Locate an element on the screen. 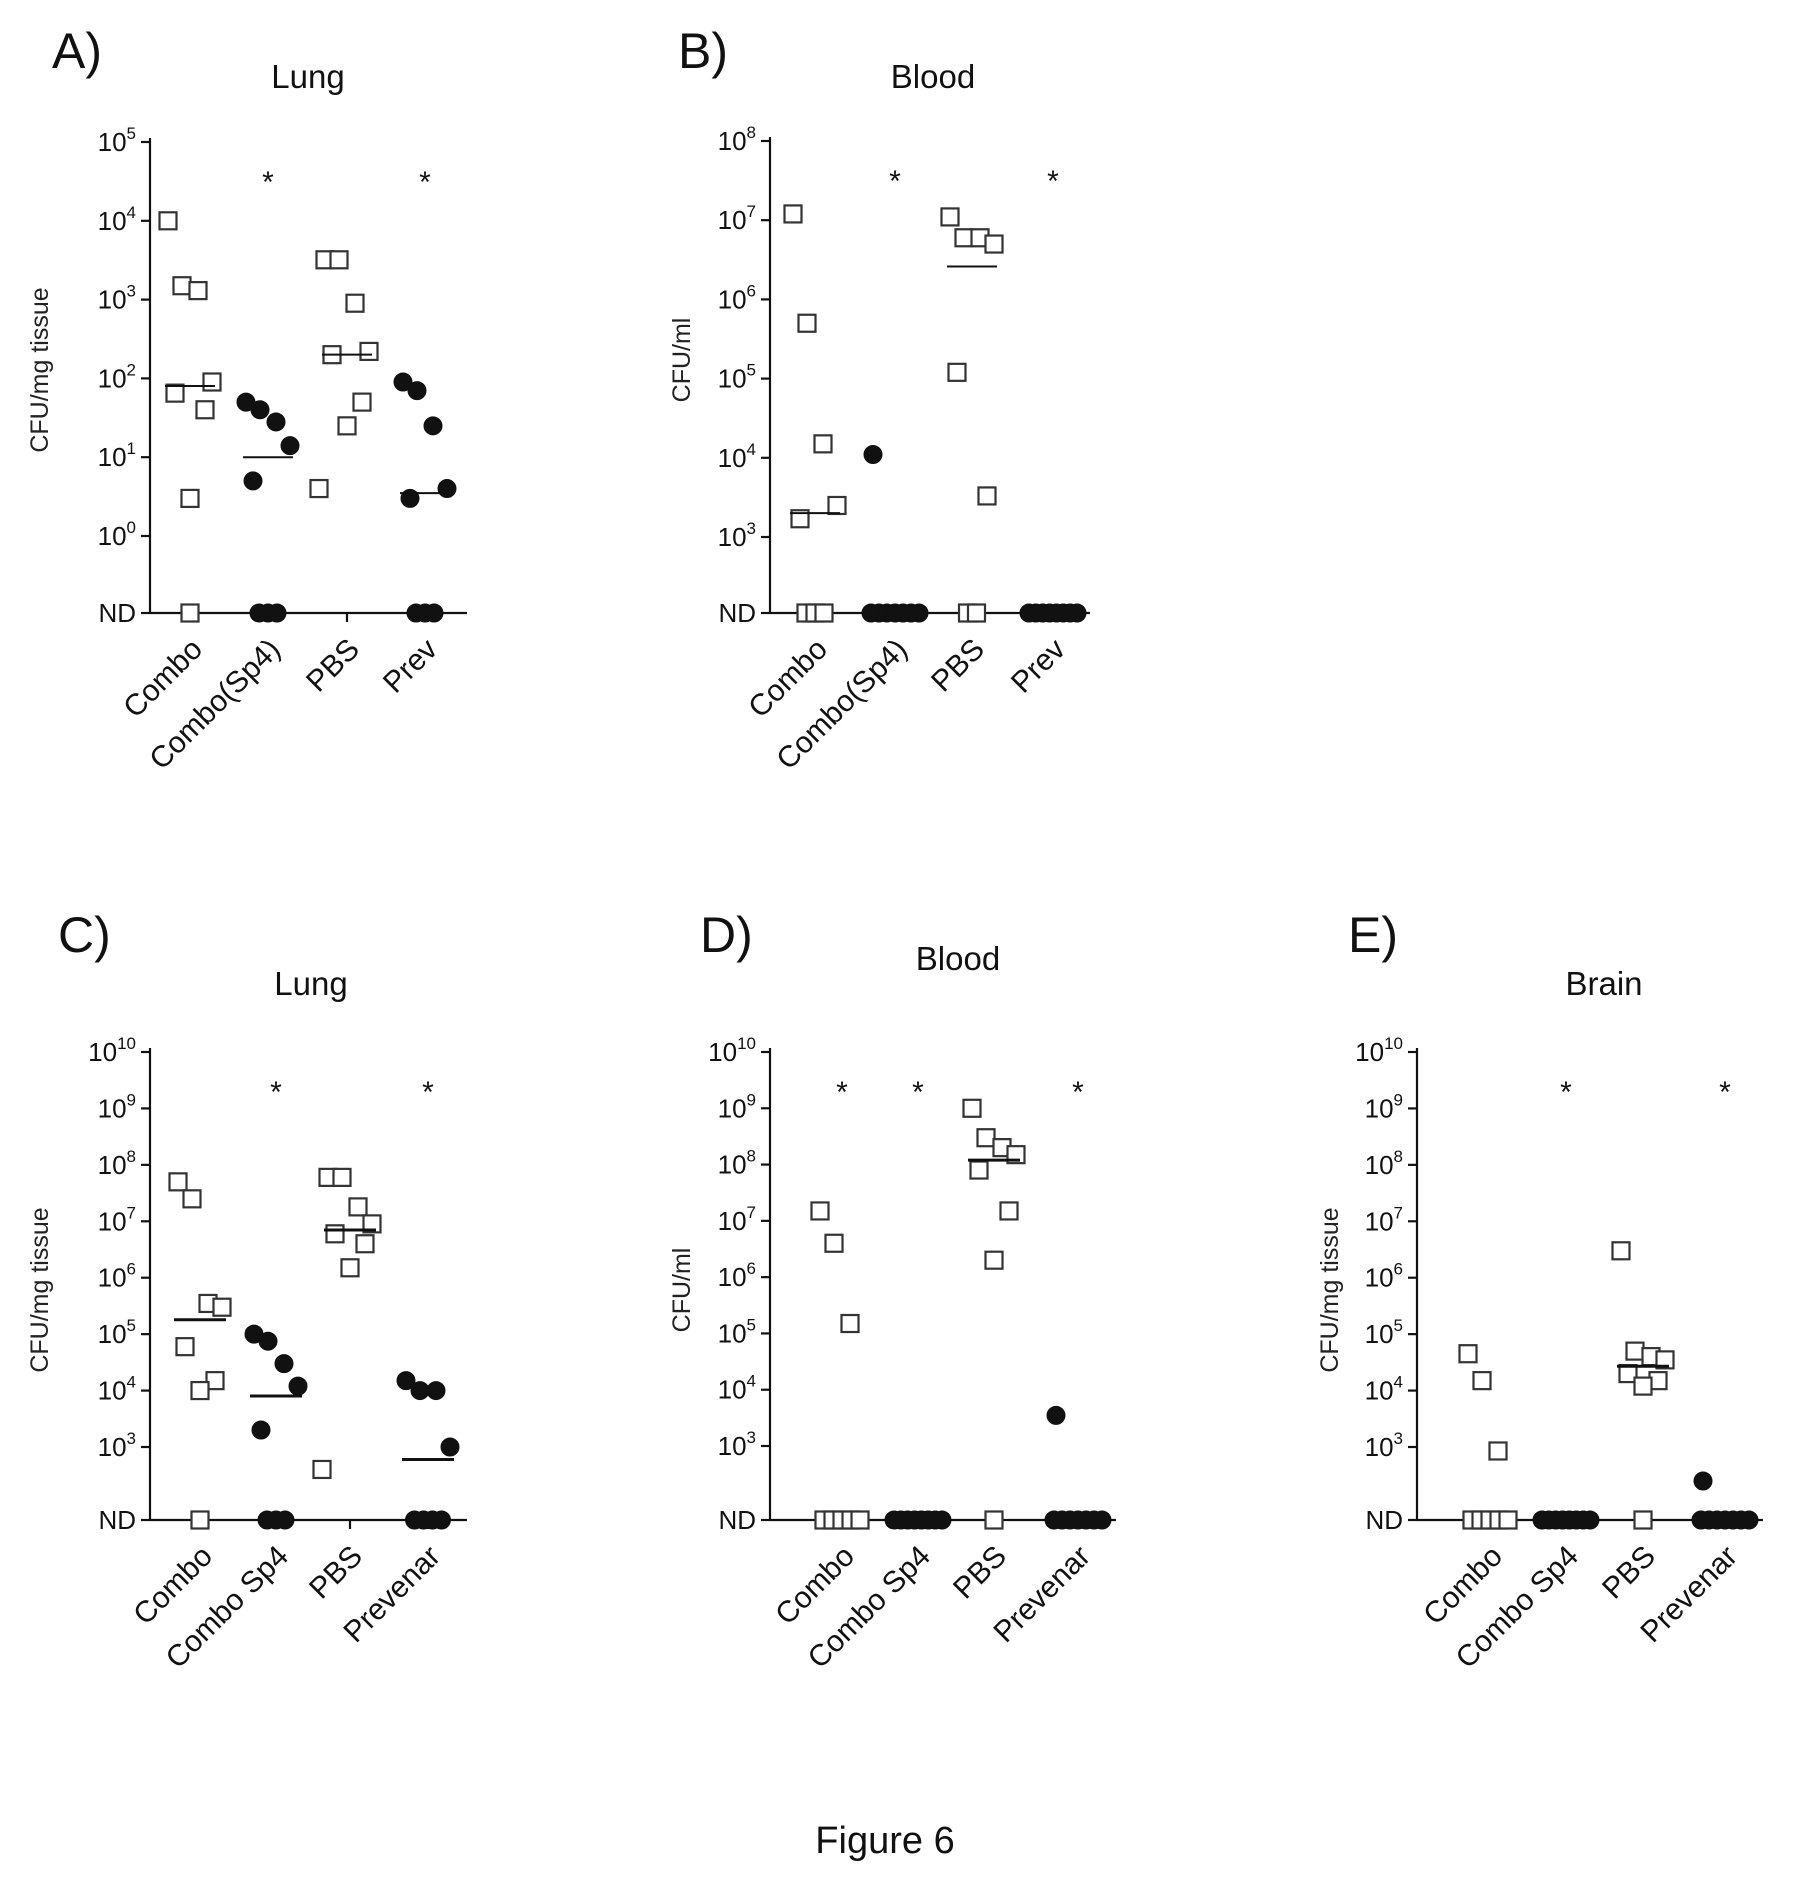 This screenshot has height=1894, width=1795. panel-letter: A) is located at coordinates (77, 51).